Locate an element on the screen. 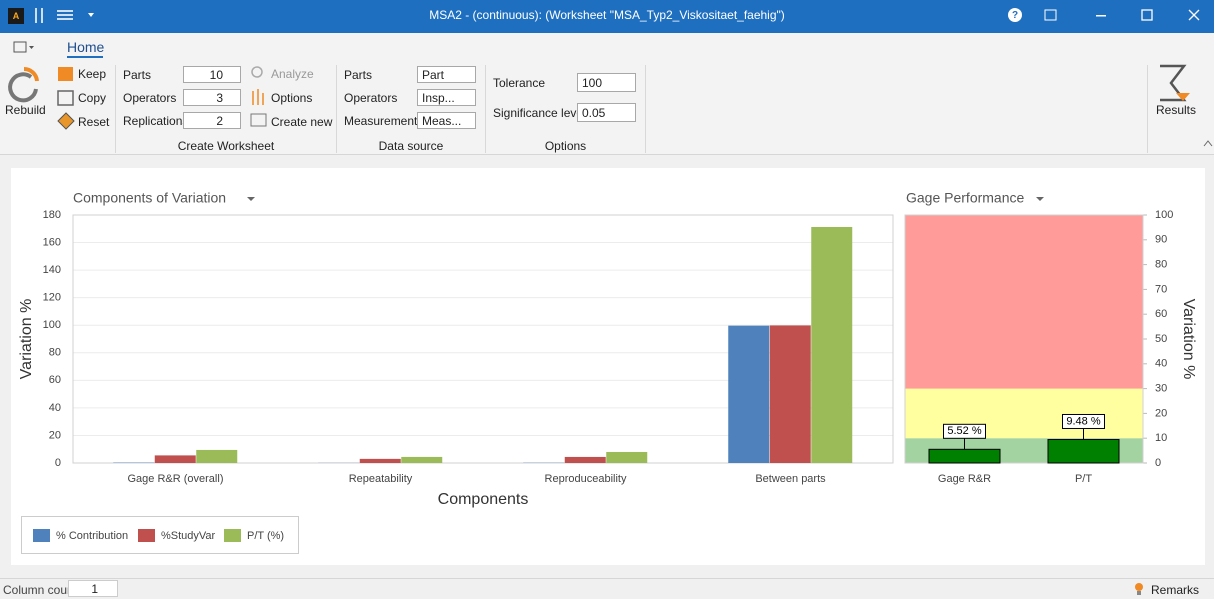 The height and width of the screenshot is (599, 1214). reset-icon is located at coordinates (66, 121).